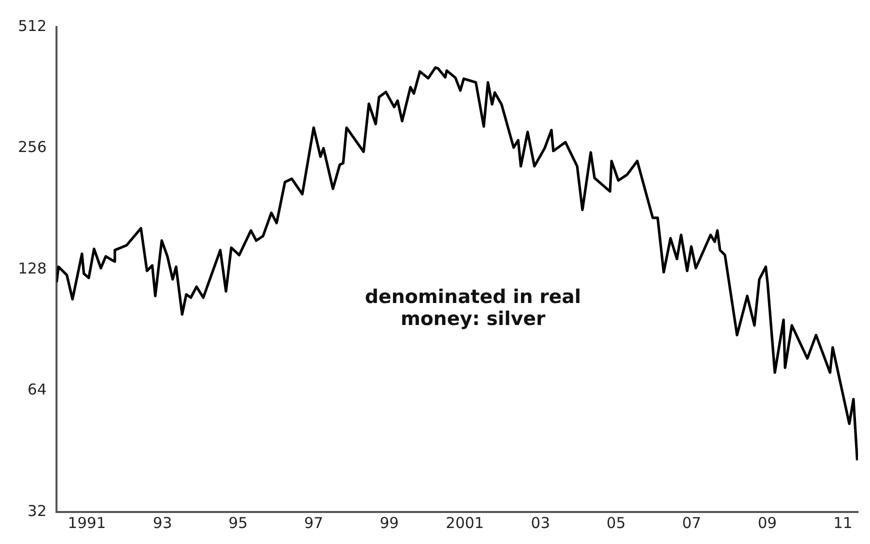  What do you see at coordinates (616, 523) in the screenshot?
I see `x-tick-label: 05` at bounding box center [616, 523].